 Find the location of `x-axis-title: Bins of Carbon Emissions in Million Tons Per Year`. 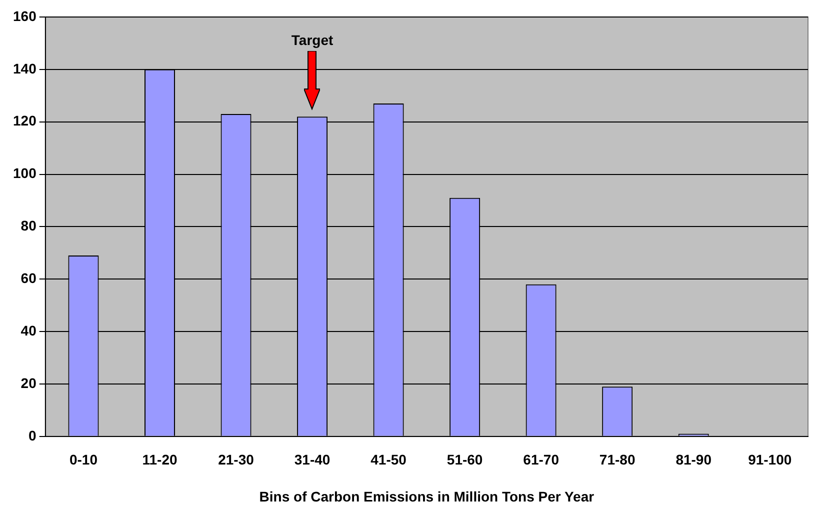

x-axis-title: Bins of Carbon Emissions in Million Tons Per Year is located at coordinates (427, 496).